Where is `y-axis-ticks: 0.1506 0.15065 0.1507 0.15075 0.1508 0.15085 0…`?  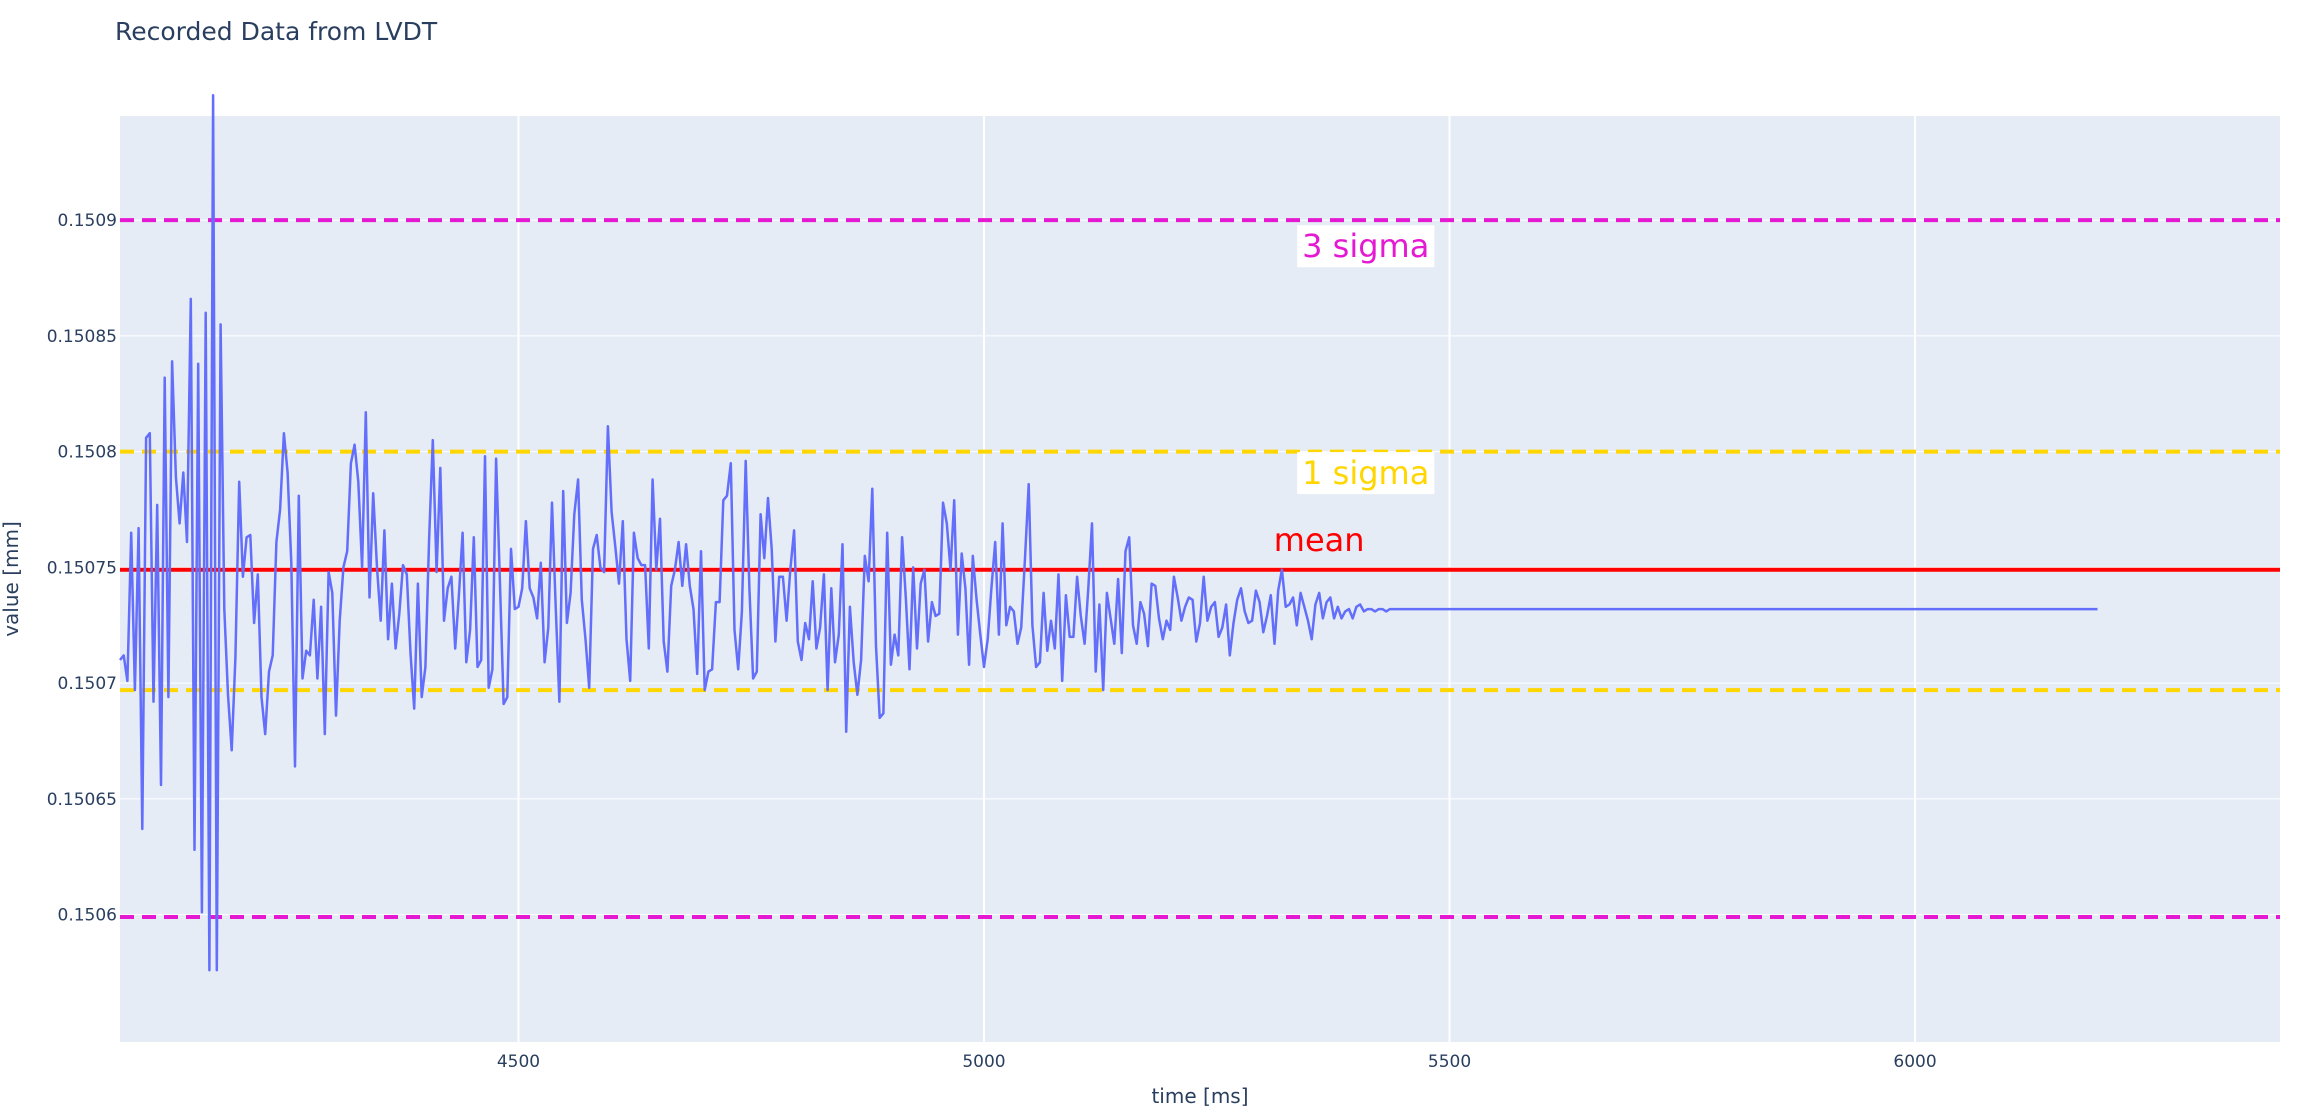 y-axis-ticks: 0.1506 0.15065 0.1507 0.15075 0.1508 0.15085 0… is located at coordinates (82, 568).